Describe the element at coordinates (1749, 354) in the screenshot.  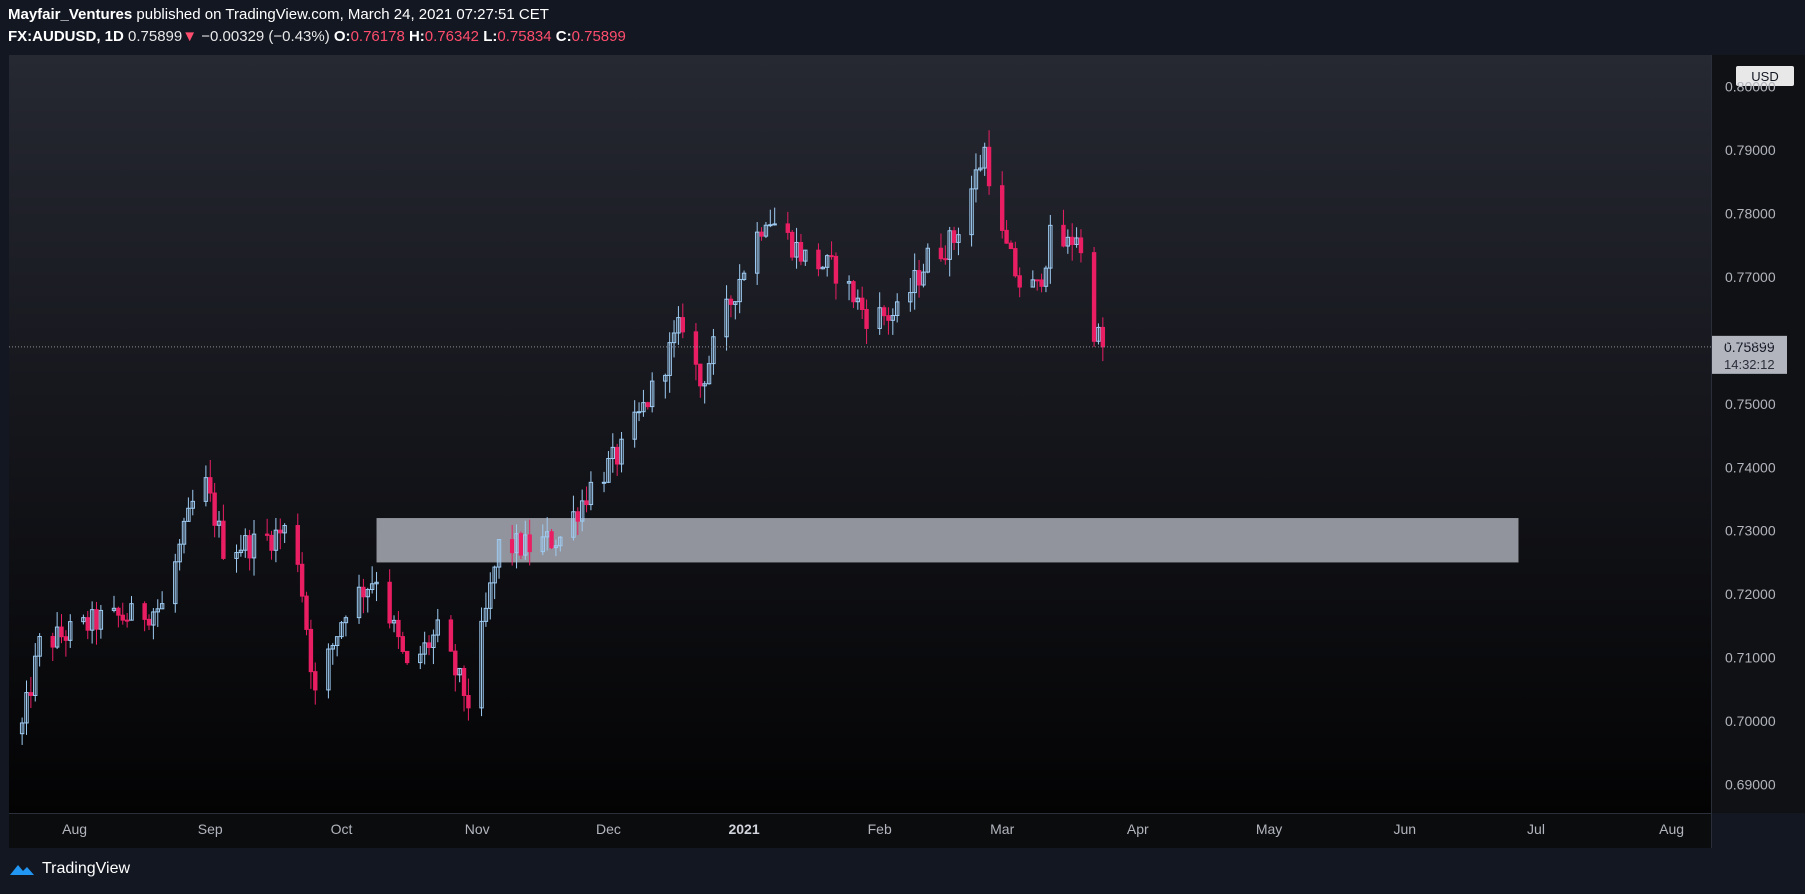
I see `last-price-badge` at that location.